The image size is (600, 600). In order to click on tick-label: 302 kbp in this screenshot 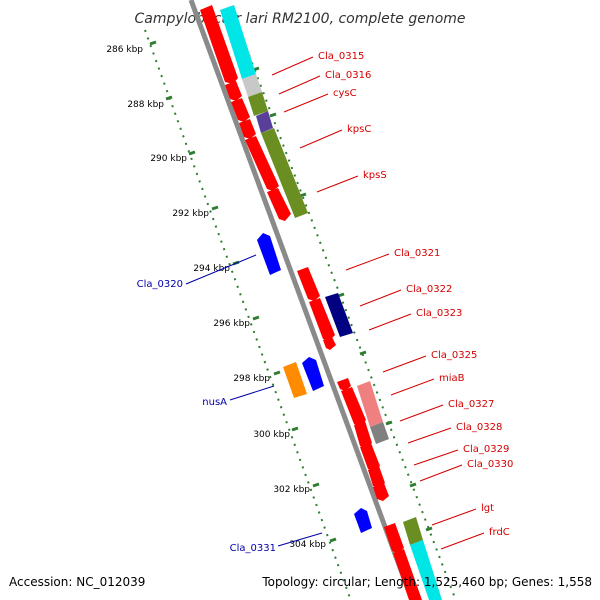, I will do `click(291, 490)`.